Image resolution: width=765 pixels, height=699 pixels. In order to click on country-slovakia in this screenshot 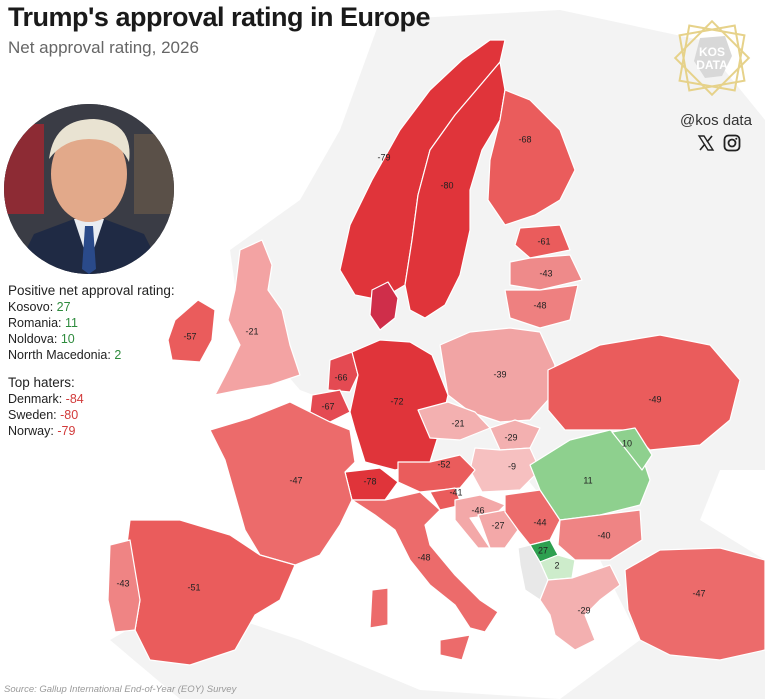, I will do `click(515, 435)`.